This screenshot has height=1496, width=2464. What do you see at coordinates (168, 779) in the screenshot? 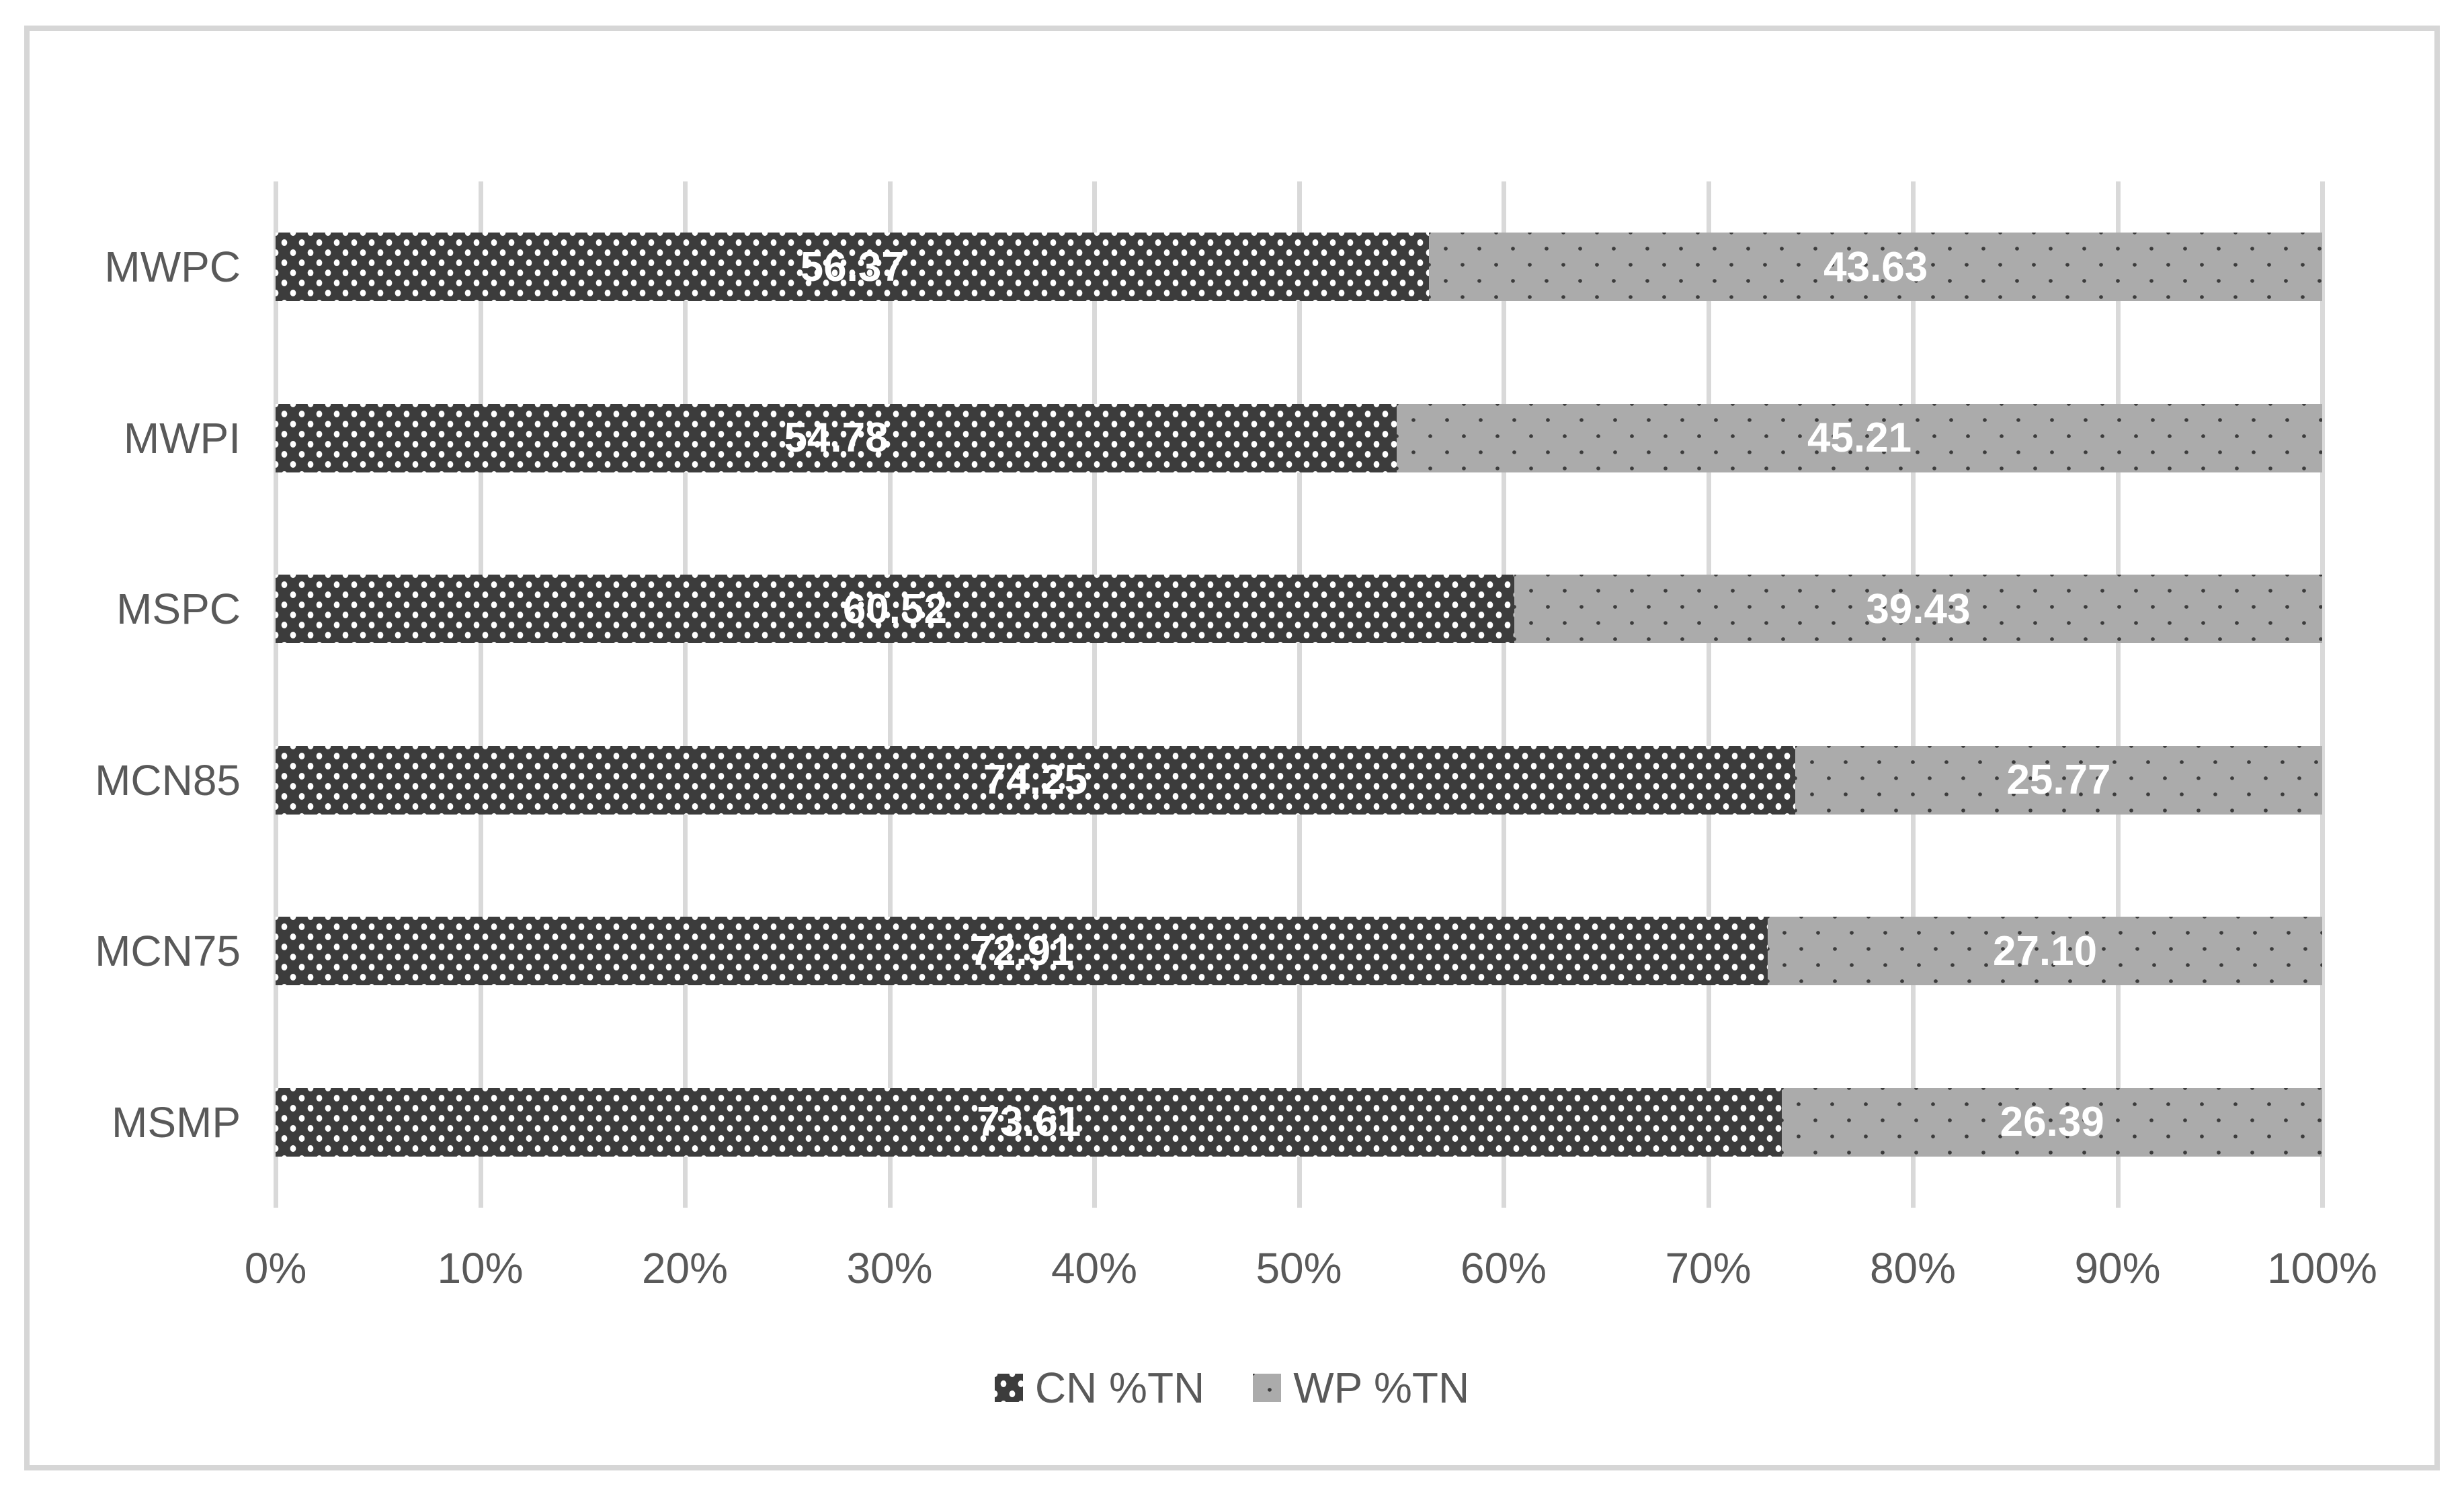
I see `category-label: MCN85` at bounding box center [168, 779].